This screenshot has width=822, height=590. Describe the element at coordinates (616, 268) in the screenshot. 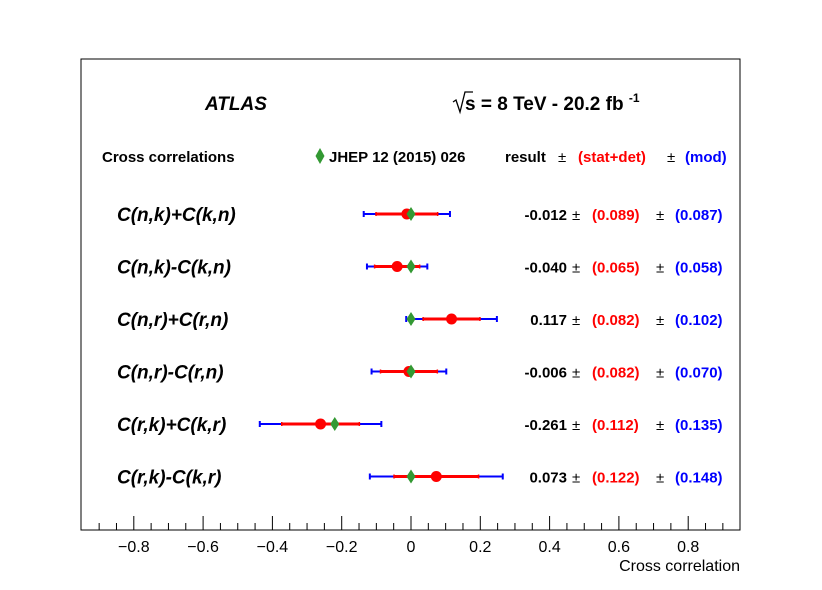

I see `row-stat: (0.065)` at that location.